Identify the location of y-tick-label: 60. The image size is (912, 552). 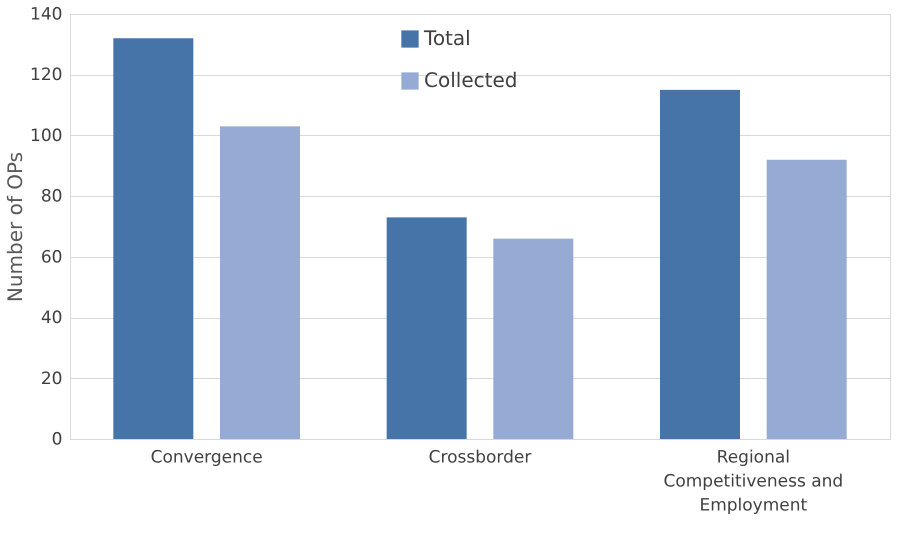
(51, 257).